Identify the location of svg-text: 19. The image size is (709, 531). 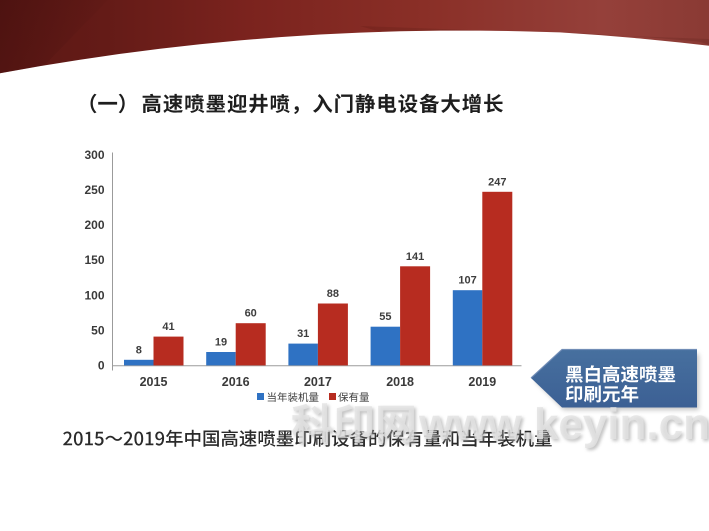
(221, 343).